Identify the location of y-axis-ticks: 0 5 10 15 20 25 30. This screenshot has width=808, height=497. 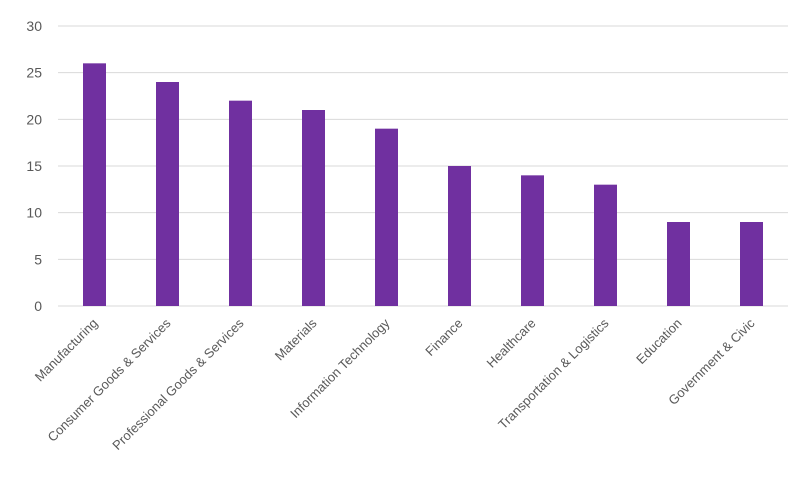
(34, 166).